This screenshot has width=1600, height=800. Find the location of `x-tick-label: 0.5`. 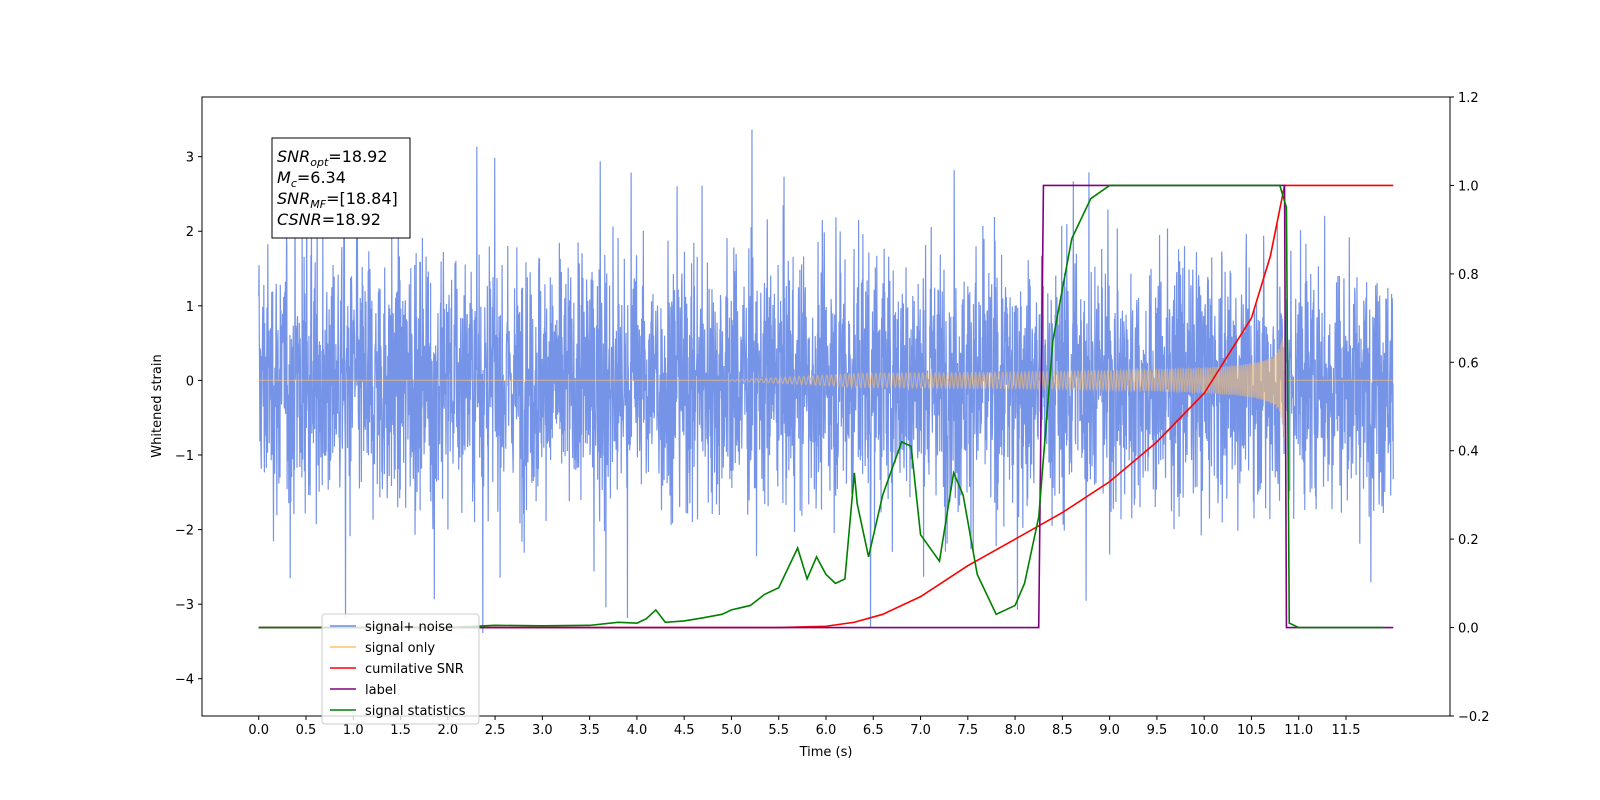

x-tick-label: 0.5 is located at coordinates (306, 730).